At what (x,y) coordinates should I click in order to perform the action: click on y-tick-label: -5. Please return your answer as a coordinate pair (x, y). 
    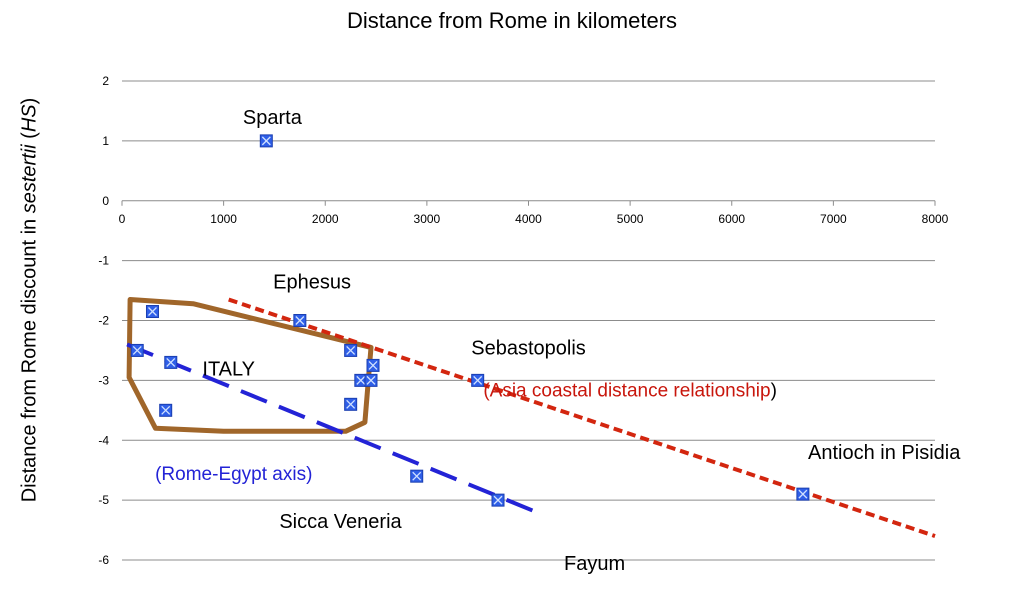
    Looking at the image, I should click on (103, 500).